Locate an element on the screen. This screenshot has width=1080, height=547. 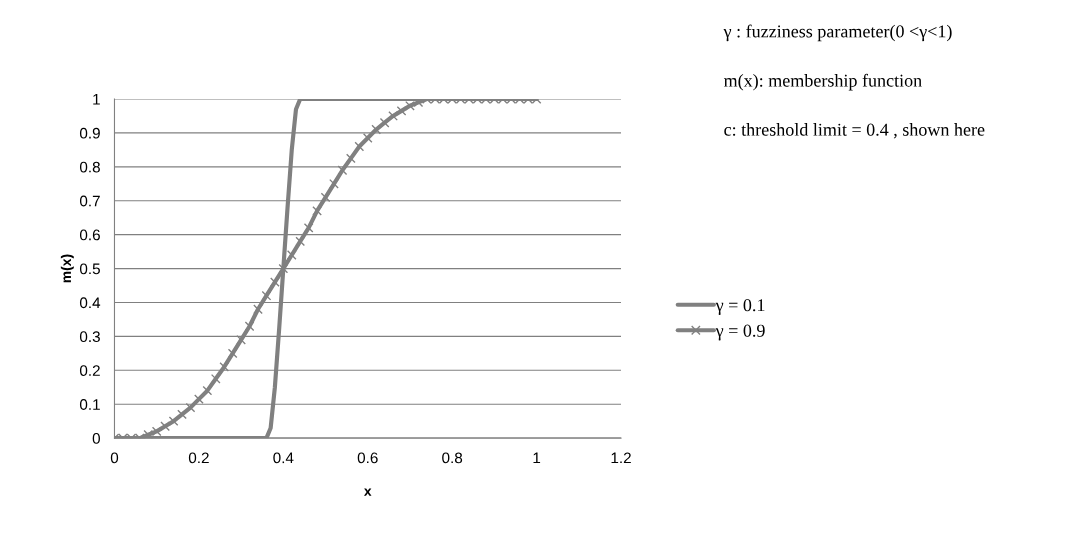
y-tick-label: 0.4 is located at coordinates (90, 303).